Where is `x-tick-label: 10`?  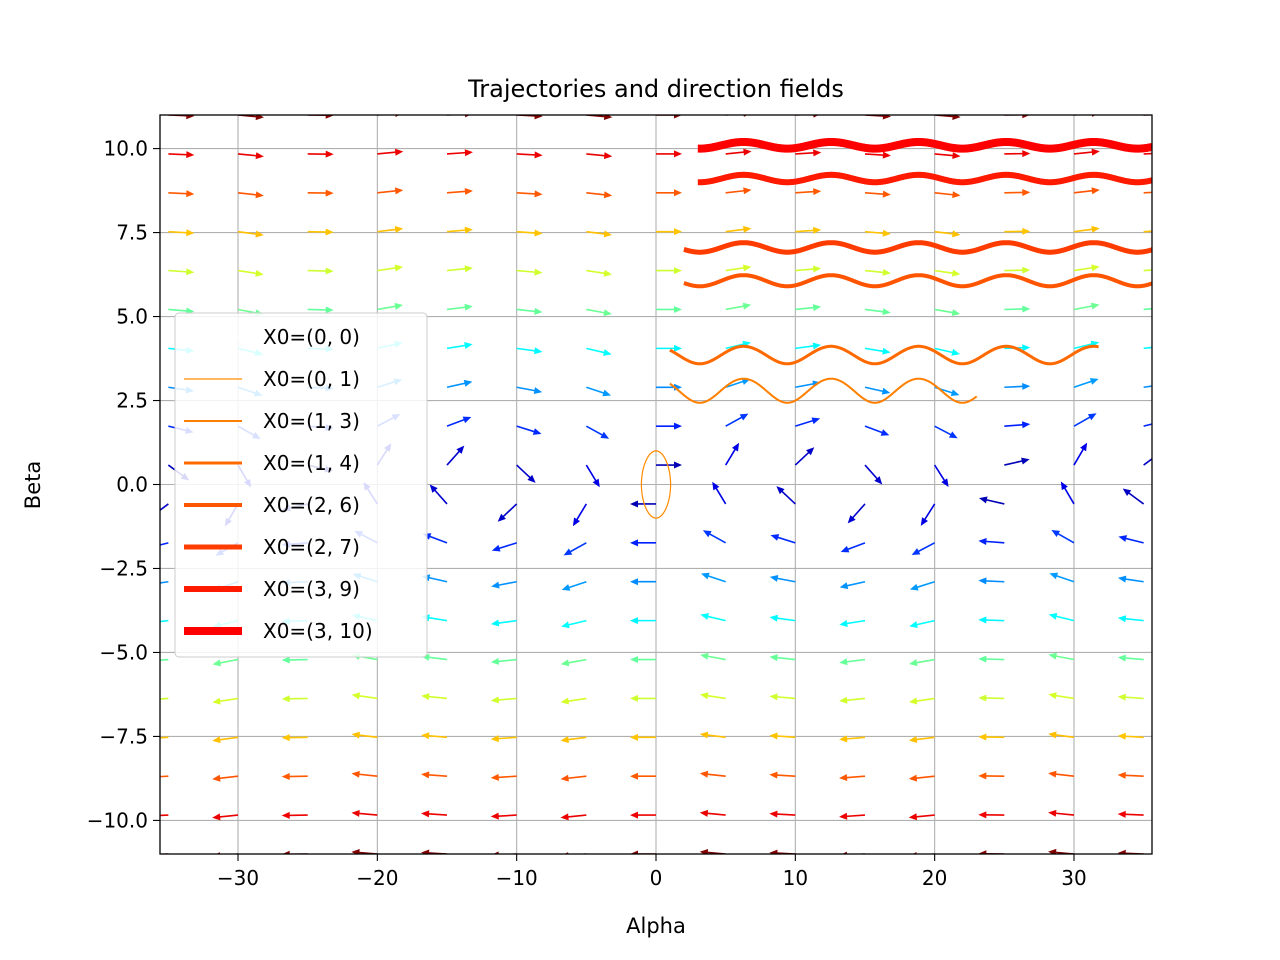 x-tick-label: 10 is located at coordinates (795, 878).